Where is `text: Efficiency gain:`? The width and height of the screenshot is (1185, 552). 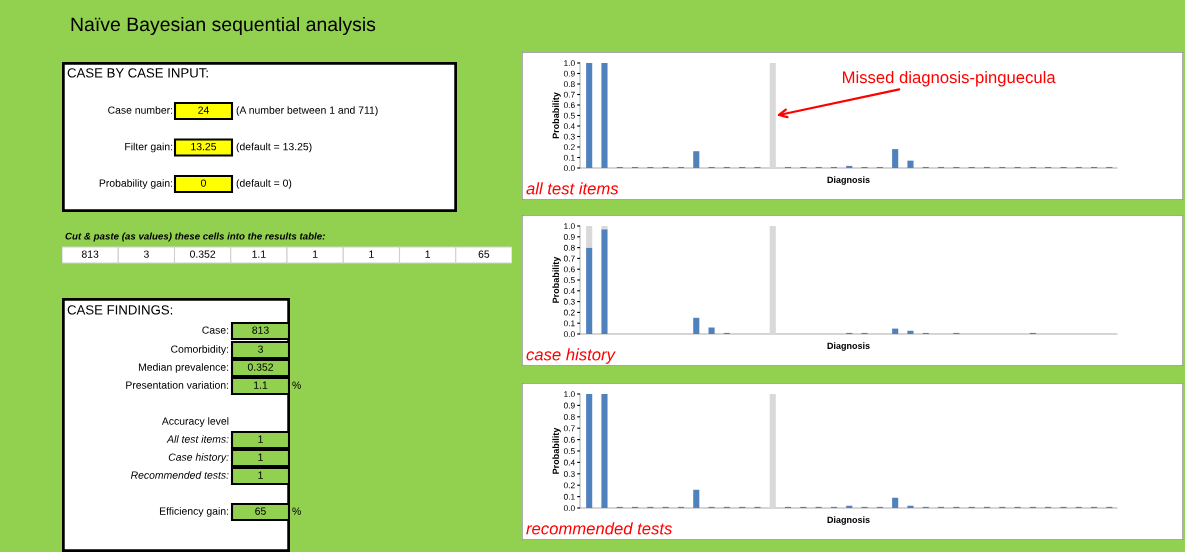 text: Efficiency gain: is located at coordinates (194, 512).